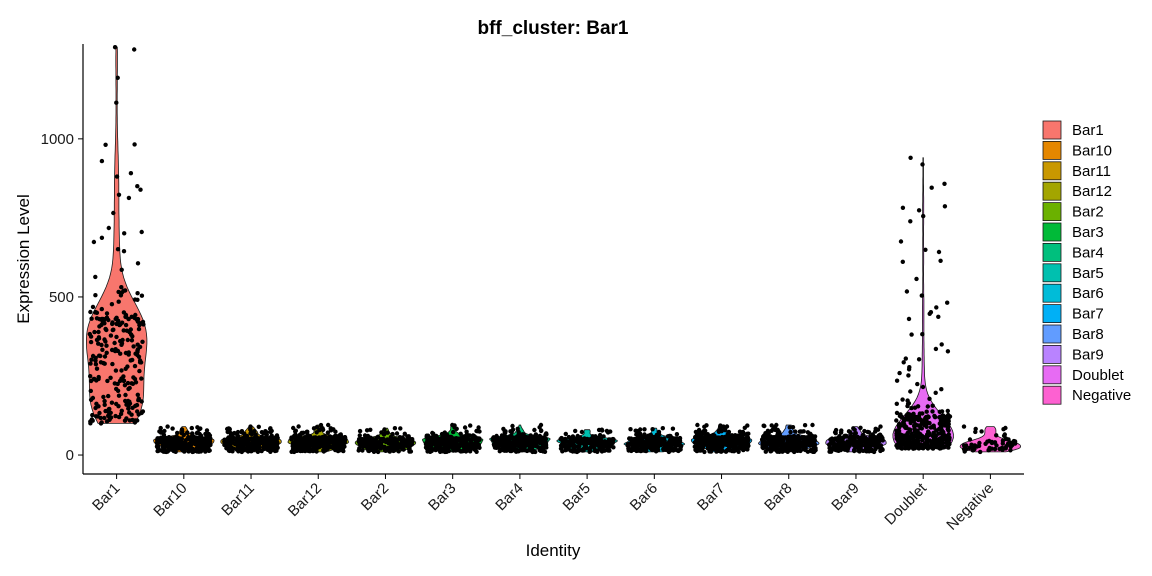 The image size is (1152, 576). What do you see at coordinates (1088, 354) in the screenshot?
I see `legend-label: Bar9` at bounding box center [1088, 354].